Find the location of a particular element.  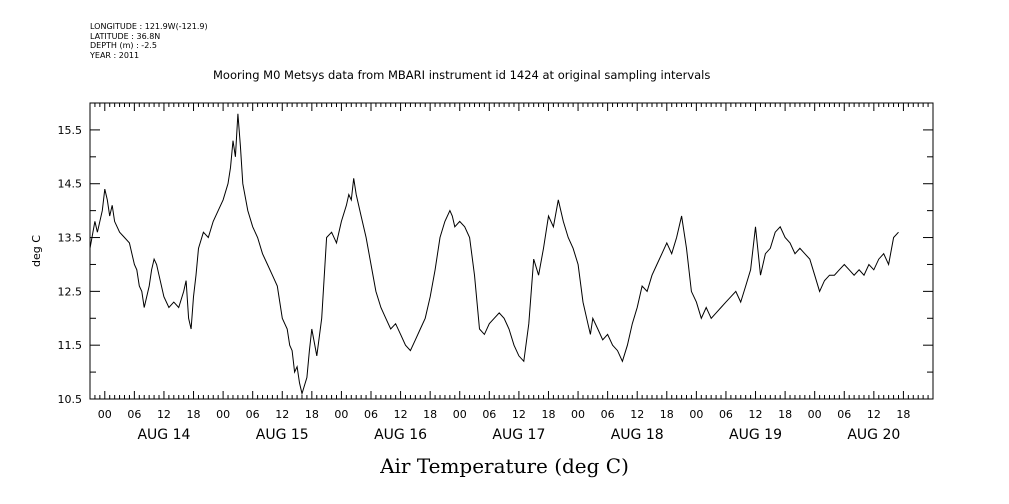

longitude-label: LONGITUDE : 121.9W(-121.9) is located at coordinates (149, 26).